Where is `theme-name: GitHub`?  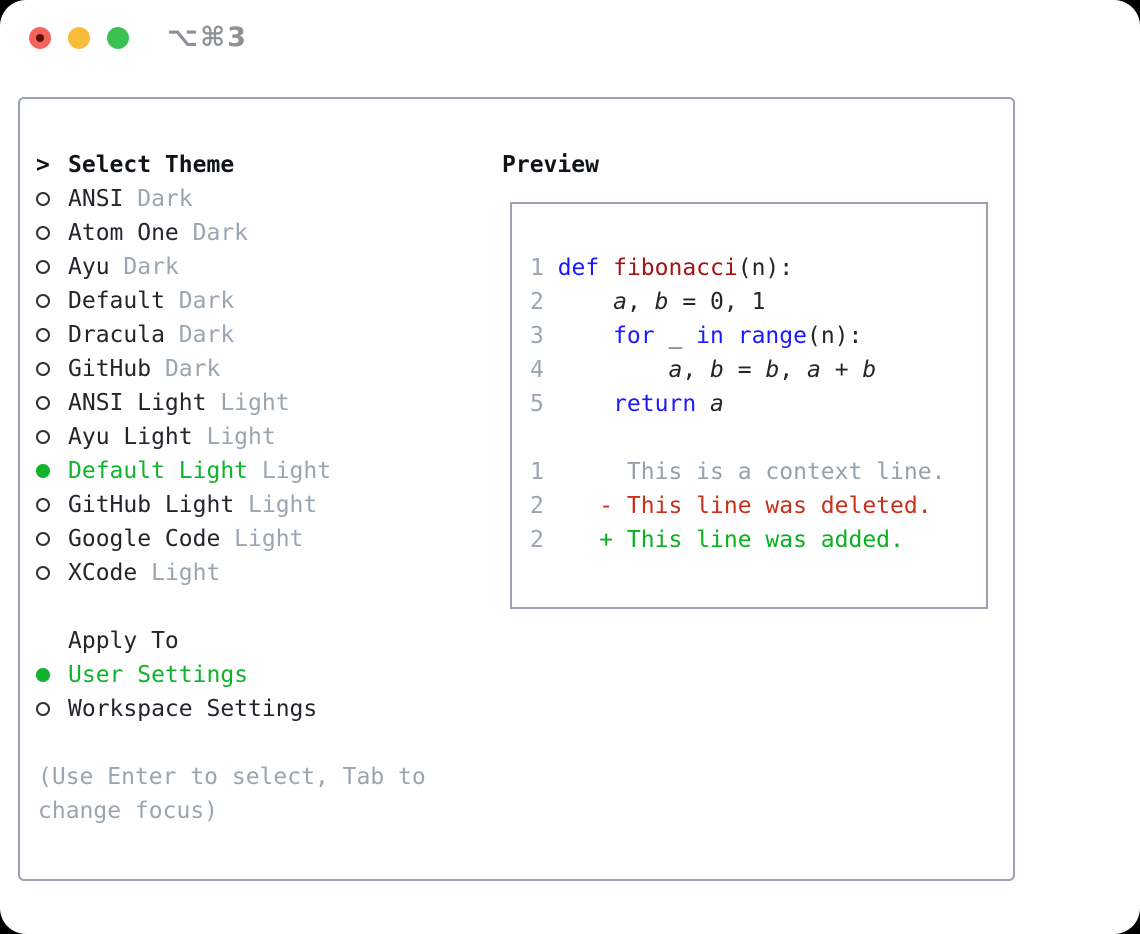 theme-name: GitHub is located at coordinates (110, 369).